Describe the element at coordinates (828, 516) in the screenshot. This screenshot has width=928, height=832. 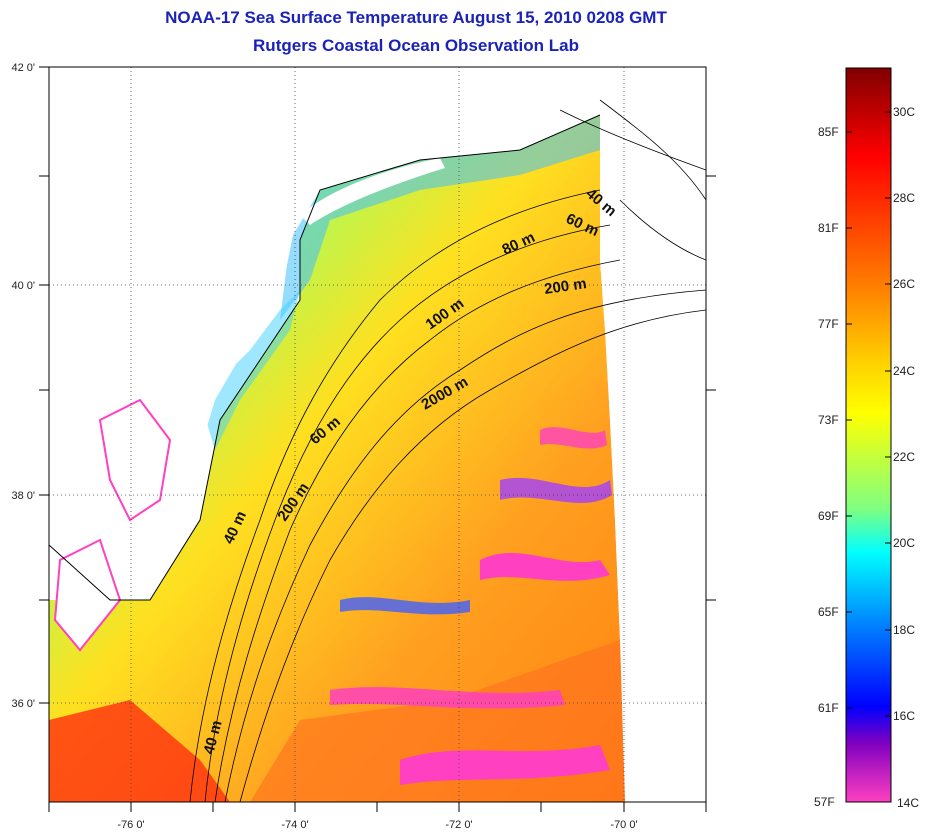
I see `colorbar-f-label: 69F` at that location.